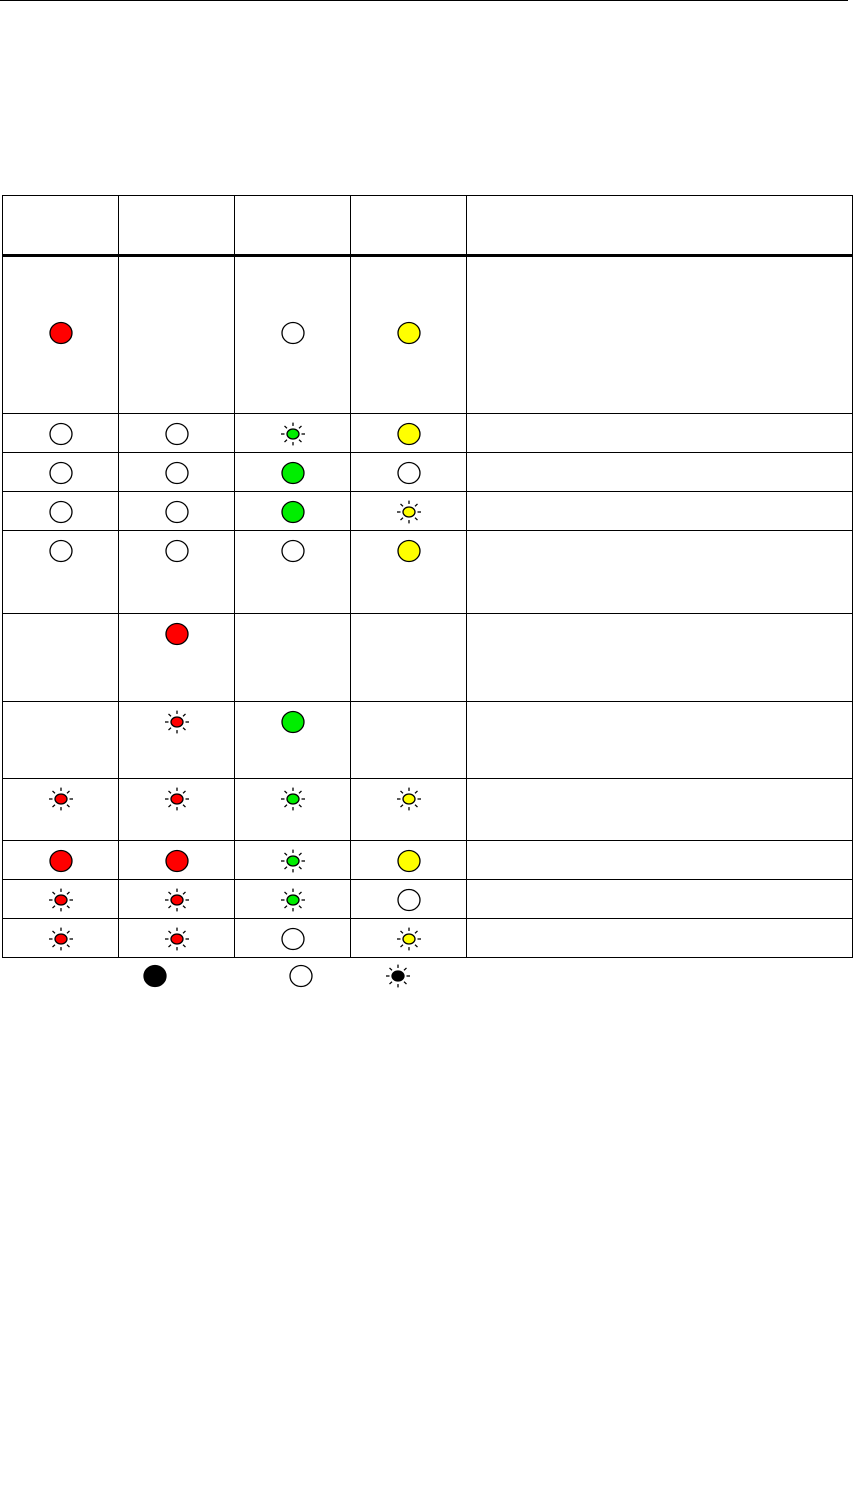  I want to click on legend-item-blink, so click(398, 978).